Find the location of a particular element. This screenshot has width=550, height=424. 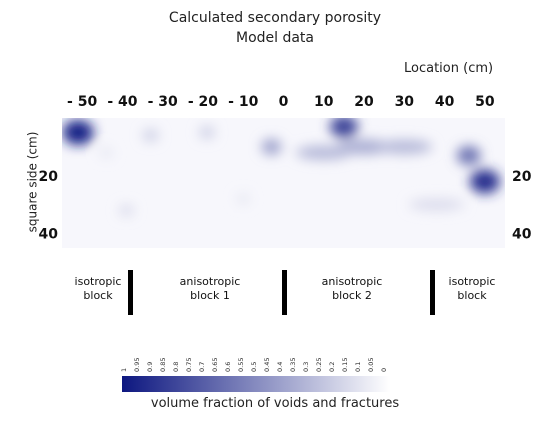

colorbar-tick-label: 1 is located at coordinates (124, 370).